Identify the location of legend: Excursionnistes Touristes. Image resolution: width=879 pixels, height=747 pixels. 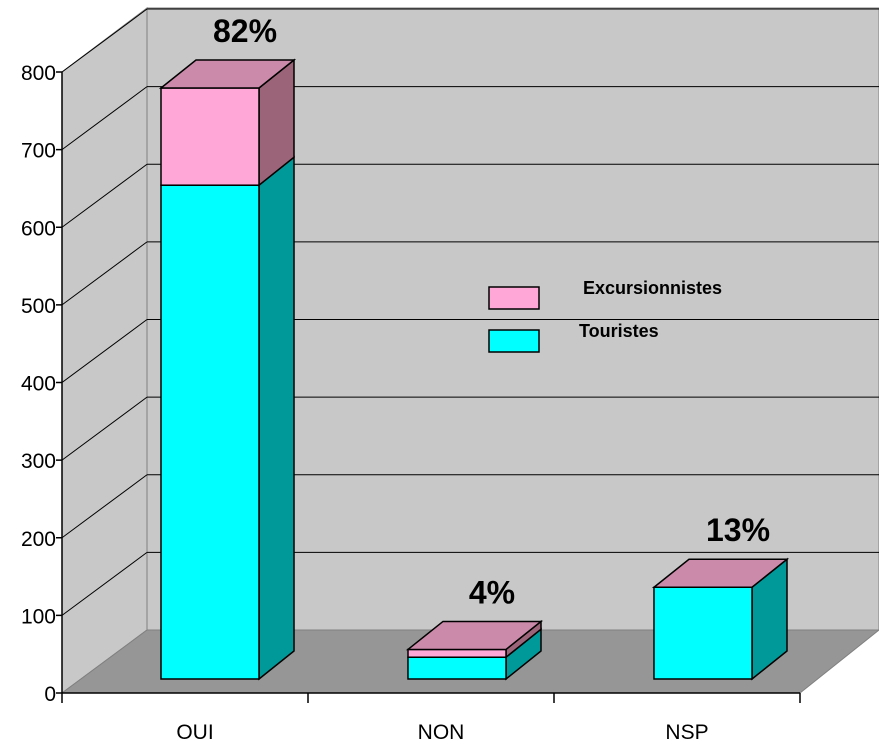
(605, 315).